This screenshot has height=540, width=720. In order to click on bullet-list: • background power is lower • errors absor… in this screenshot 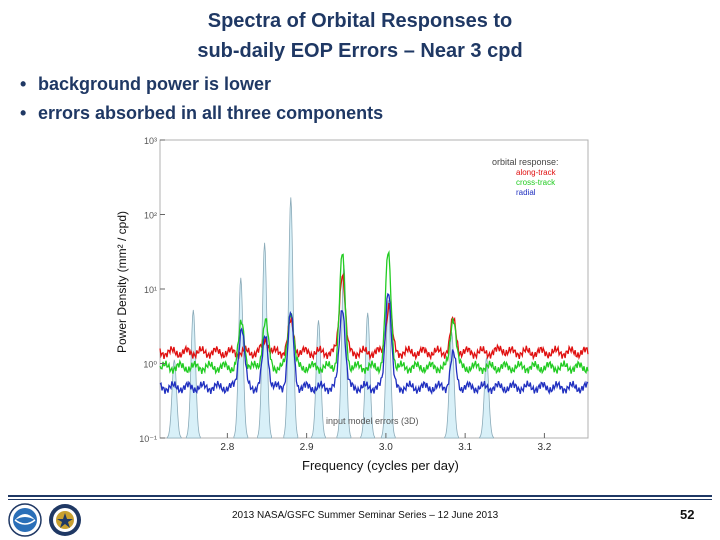, I will do `click(201, 99)`.